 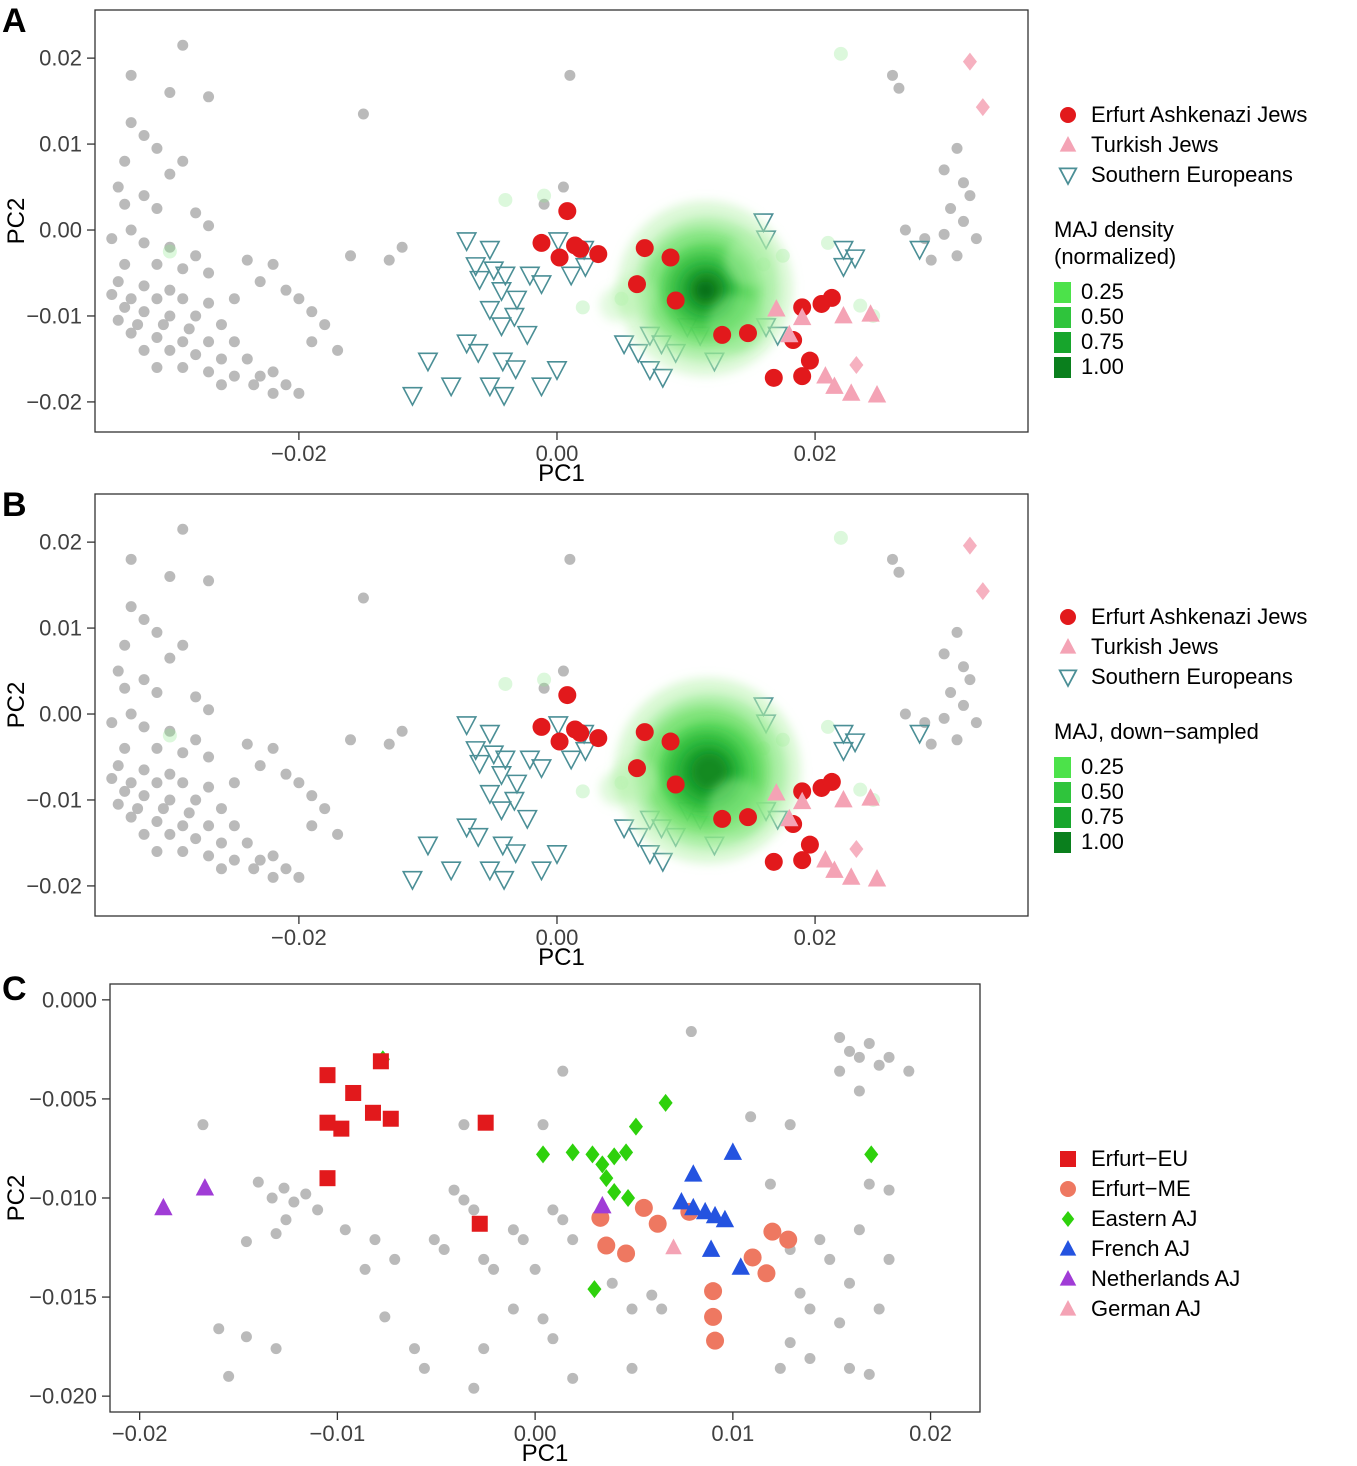 I want to click on x-tick-label: 0.02, so click(x=930, y=1433).